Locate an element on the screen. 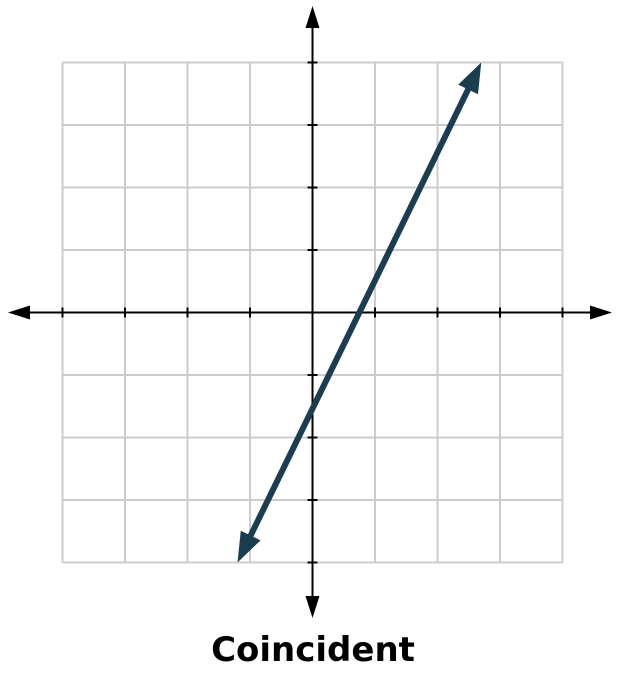  series-arrow-start is located at coordinates (249, 546).